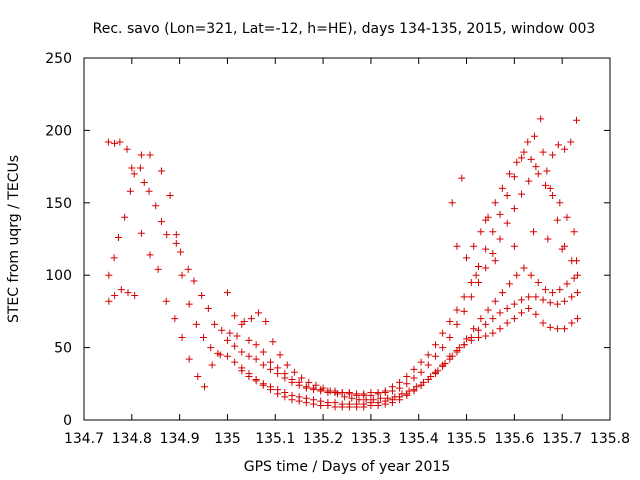 The width and height of the screenshot is (640, 480). What do you see at coordinates (67, 421) in the screenshot?
I see `y-tick-label: 0` at bounding box center [67, 421].